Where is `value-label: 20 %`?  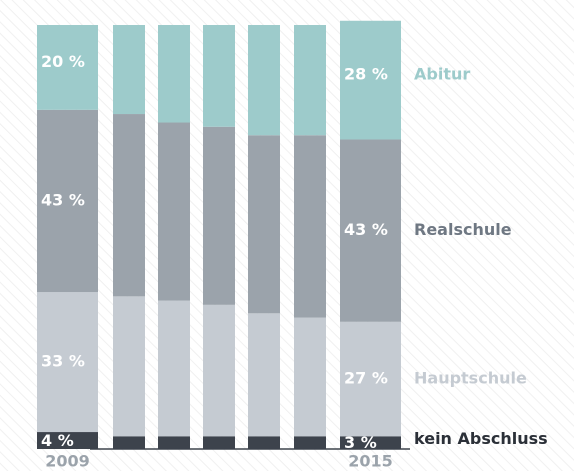
value-label: 20 % is located at coordinates (63, 61).